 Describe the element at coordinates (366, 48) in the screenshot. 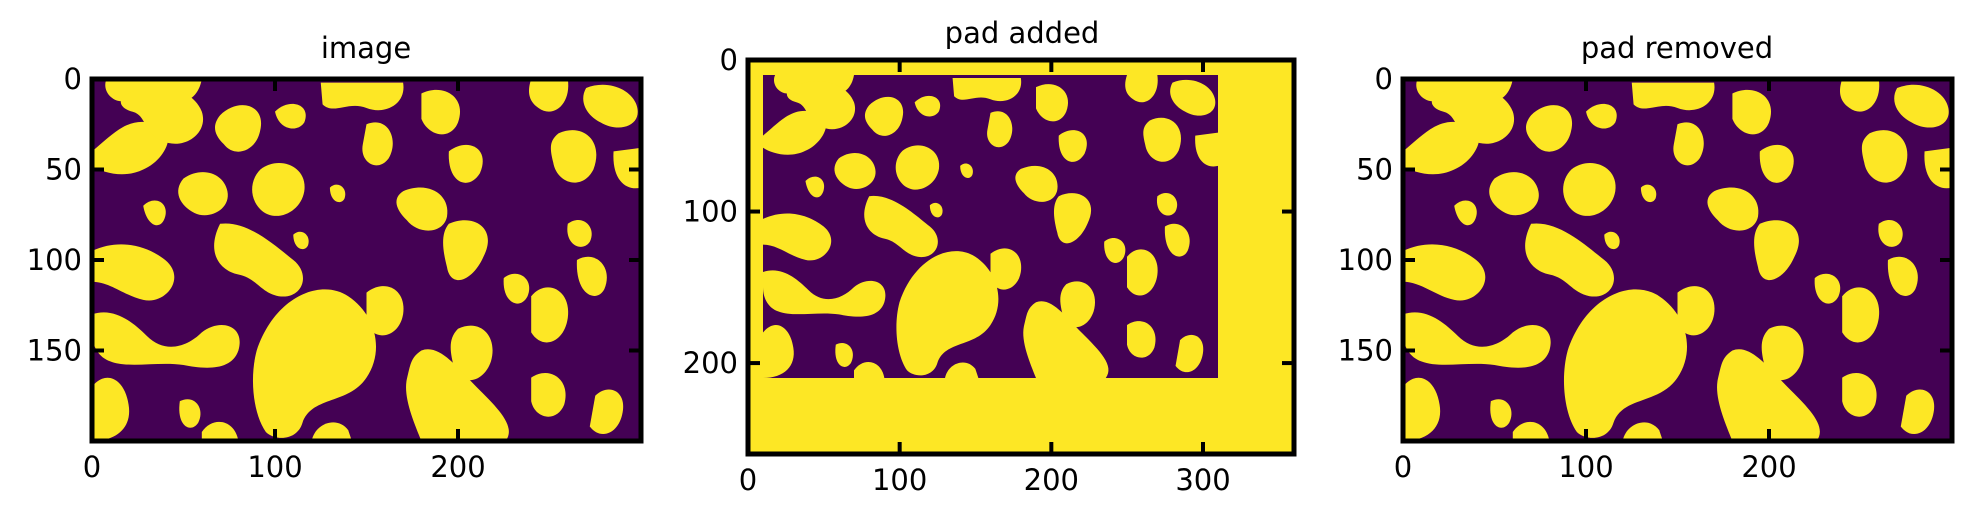

I see `panel-title-image: image` at that location.